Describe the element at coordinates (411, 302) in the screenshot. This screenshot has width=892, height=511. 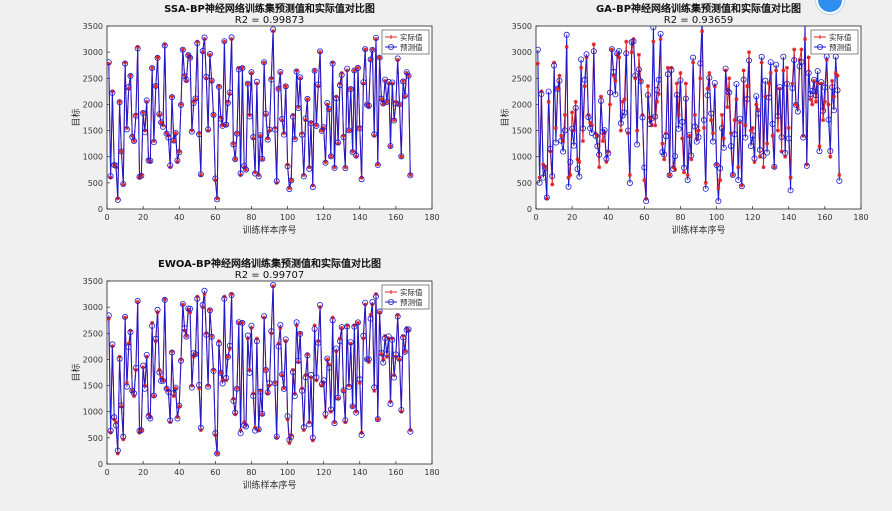
I see `legend-label-predicted: 预测值` at that location.